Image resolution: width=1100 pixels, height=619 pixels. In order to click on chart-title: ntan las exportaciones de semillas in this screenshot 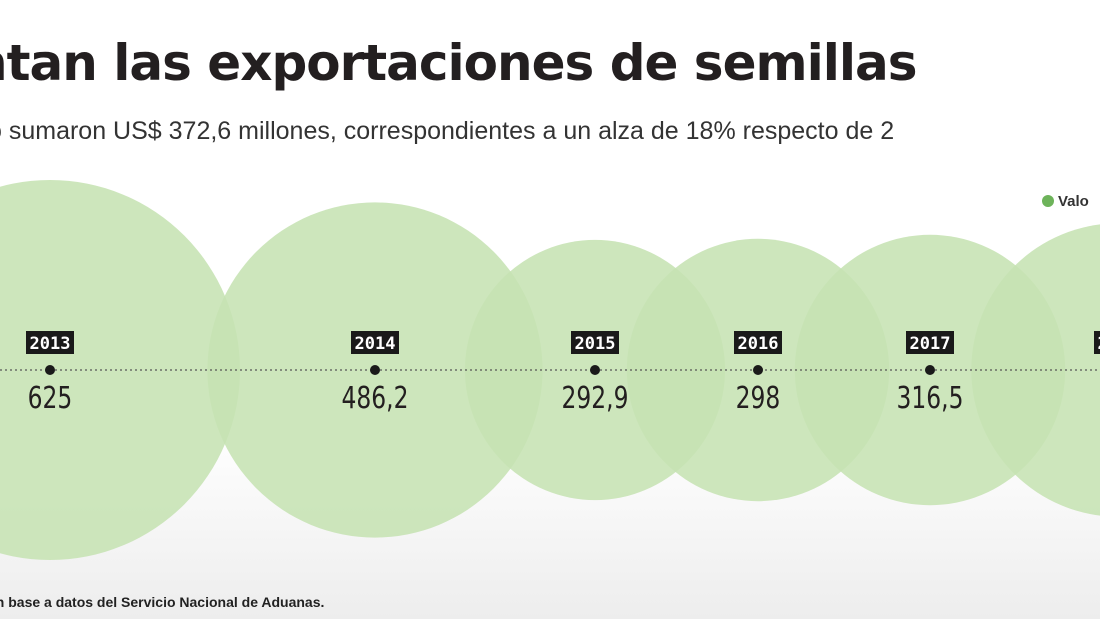, I will do `click(459, 63)`.